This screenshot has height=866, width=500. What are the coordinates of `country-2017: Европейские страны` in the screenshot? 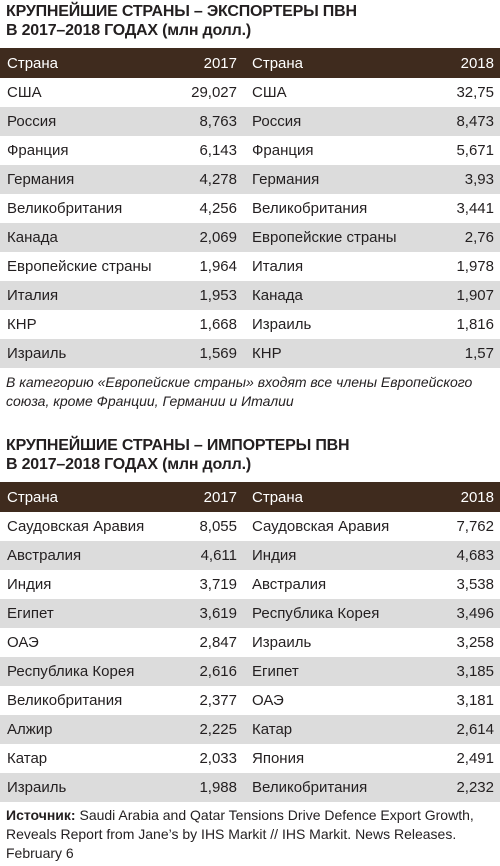 It's located at (79, 266).